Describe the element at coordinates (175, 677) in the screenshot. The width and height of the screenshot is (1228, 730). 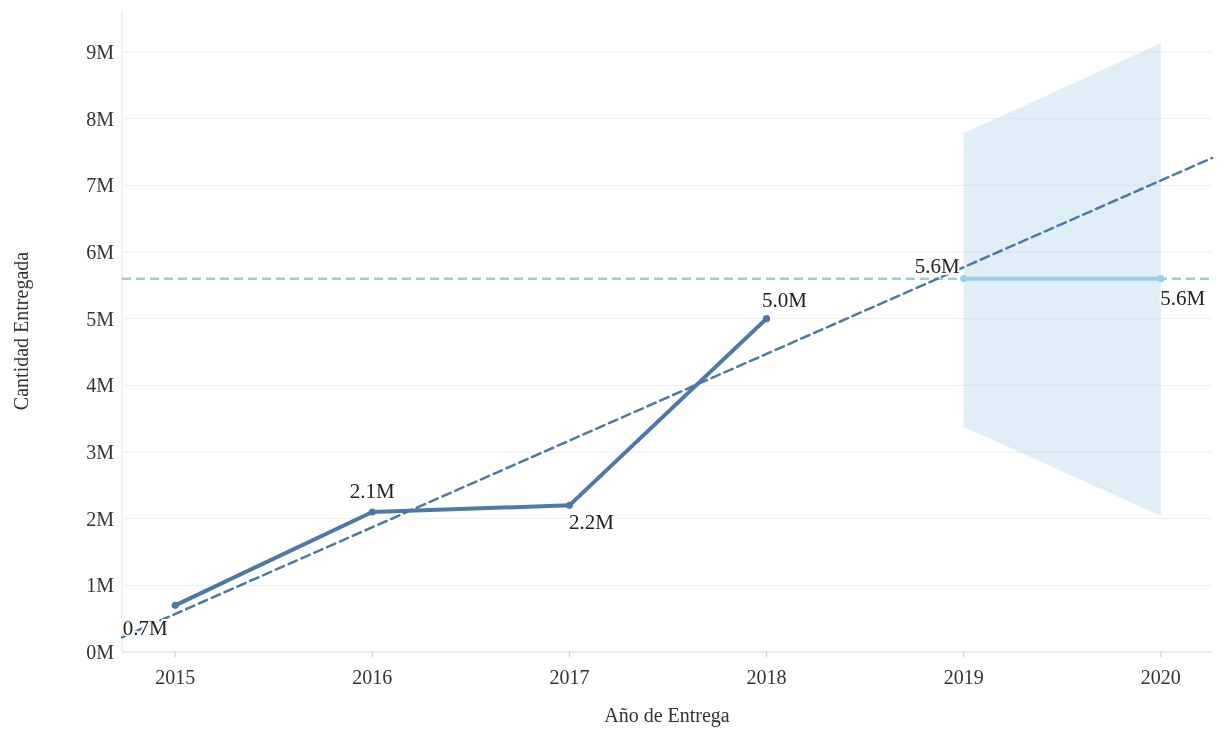
I see `x-tick-label: 2015` at that location.